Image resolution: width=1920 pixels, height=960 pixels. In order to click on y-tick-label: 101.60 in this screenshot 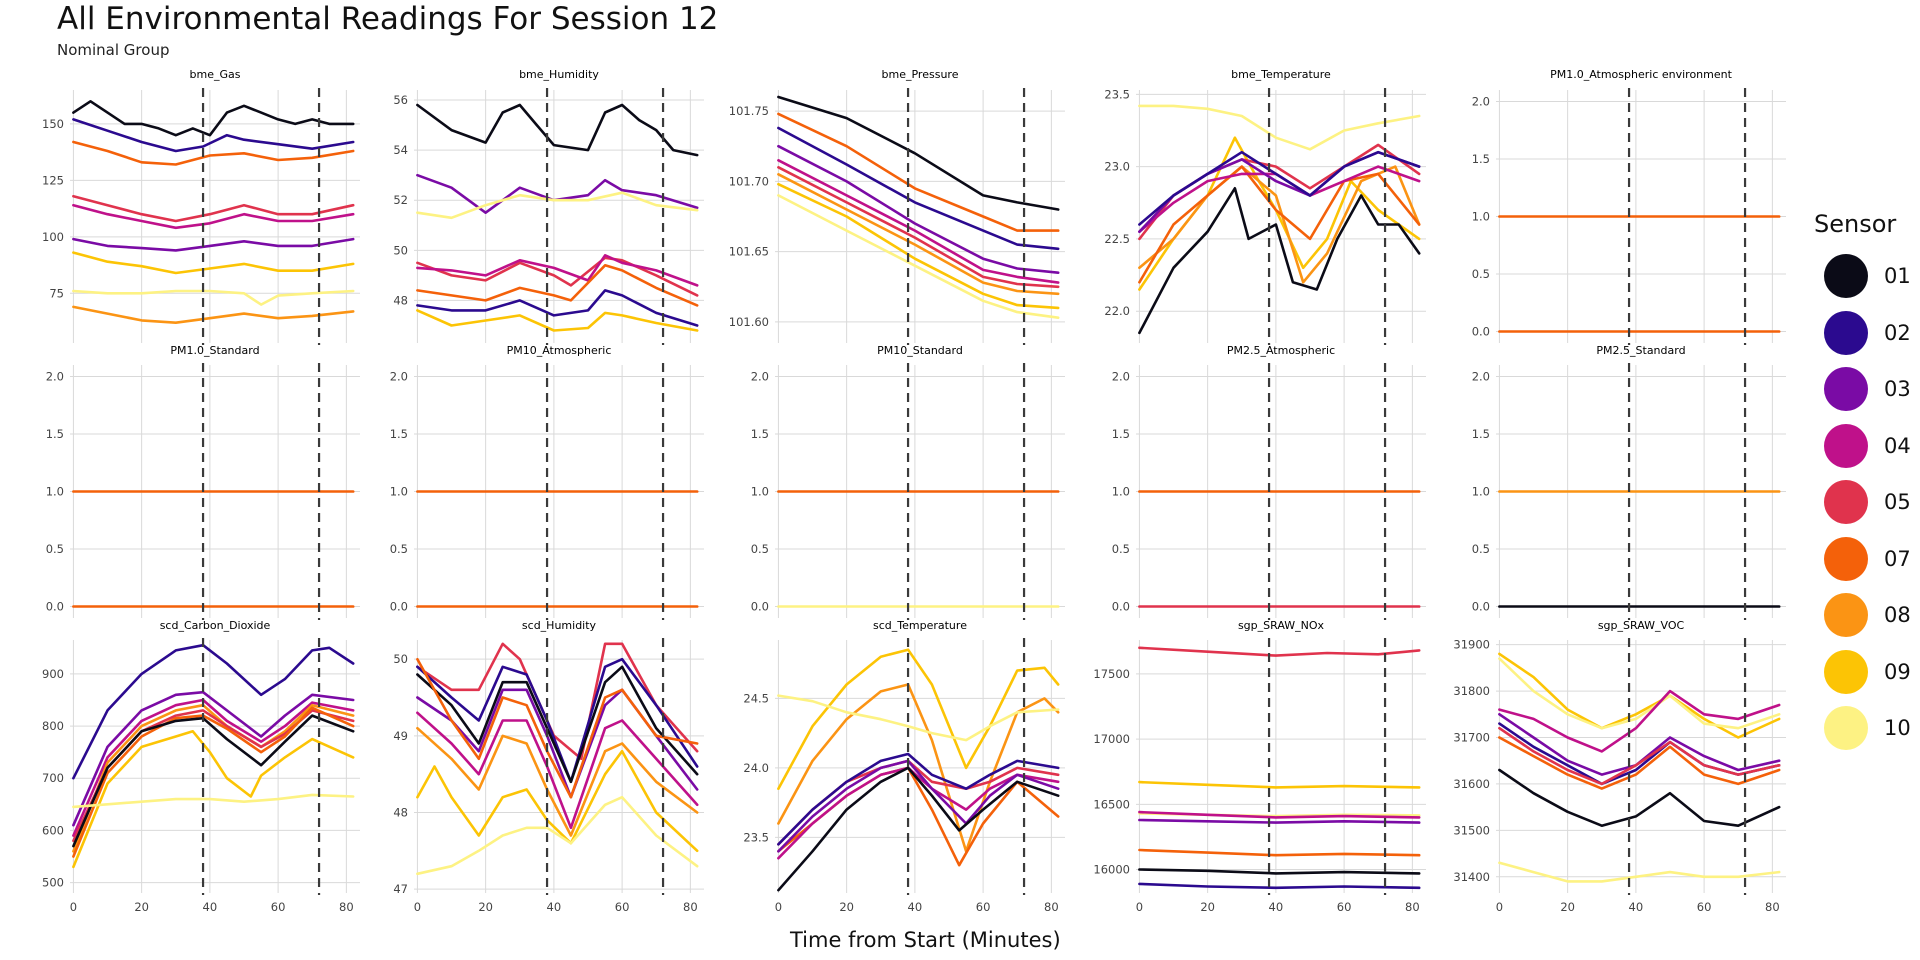, I will do `click(749, 322)`.